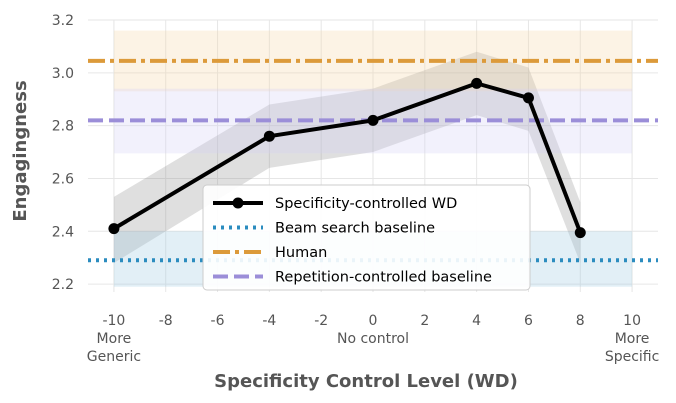 The image size is (676, 403). I want to click on legend-marker, so click(238, 203).